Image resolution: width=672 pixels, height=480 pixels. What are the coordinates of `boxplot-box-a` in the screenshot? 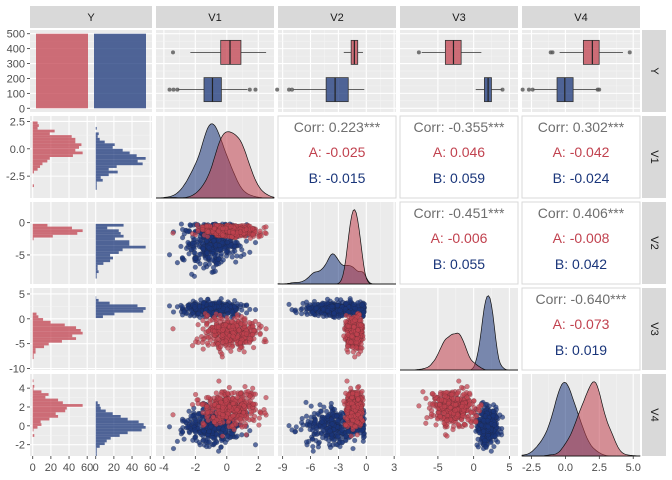 It's located at (231, 52).